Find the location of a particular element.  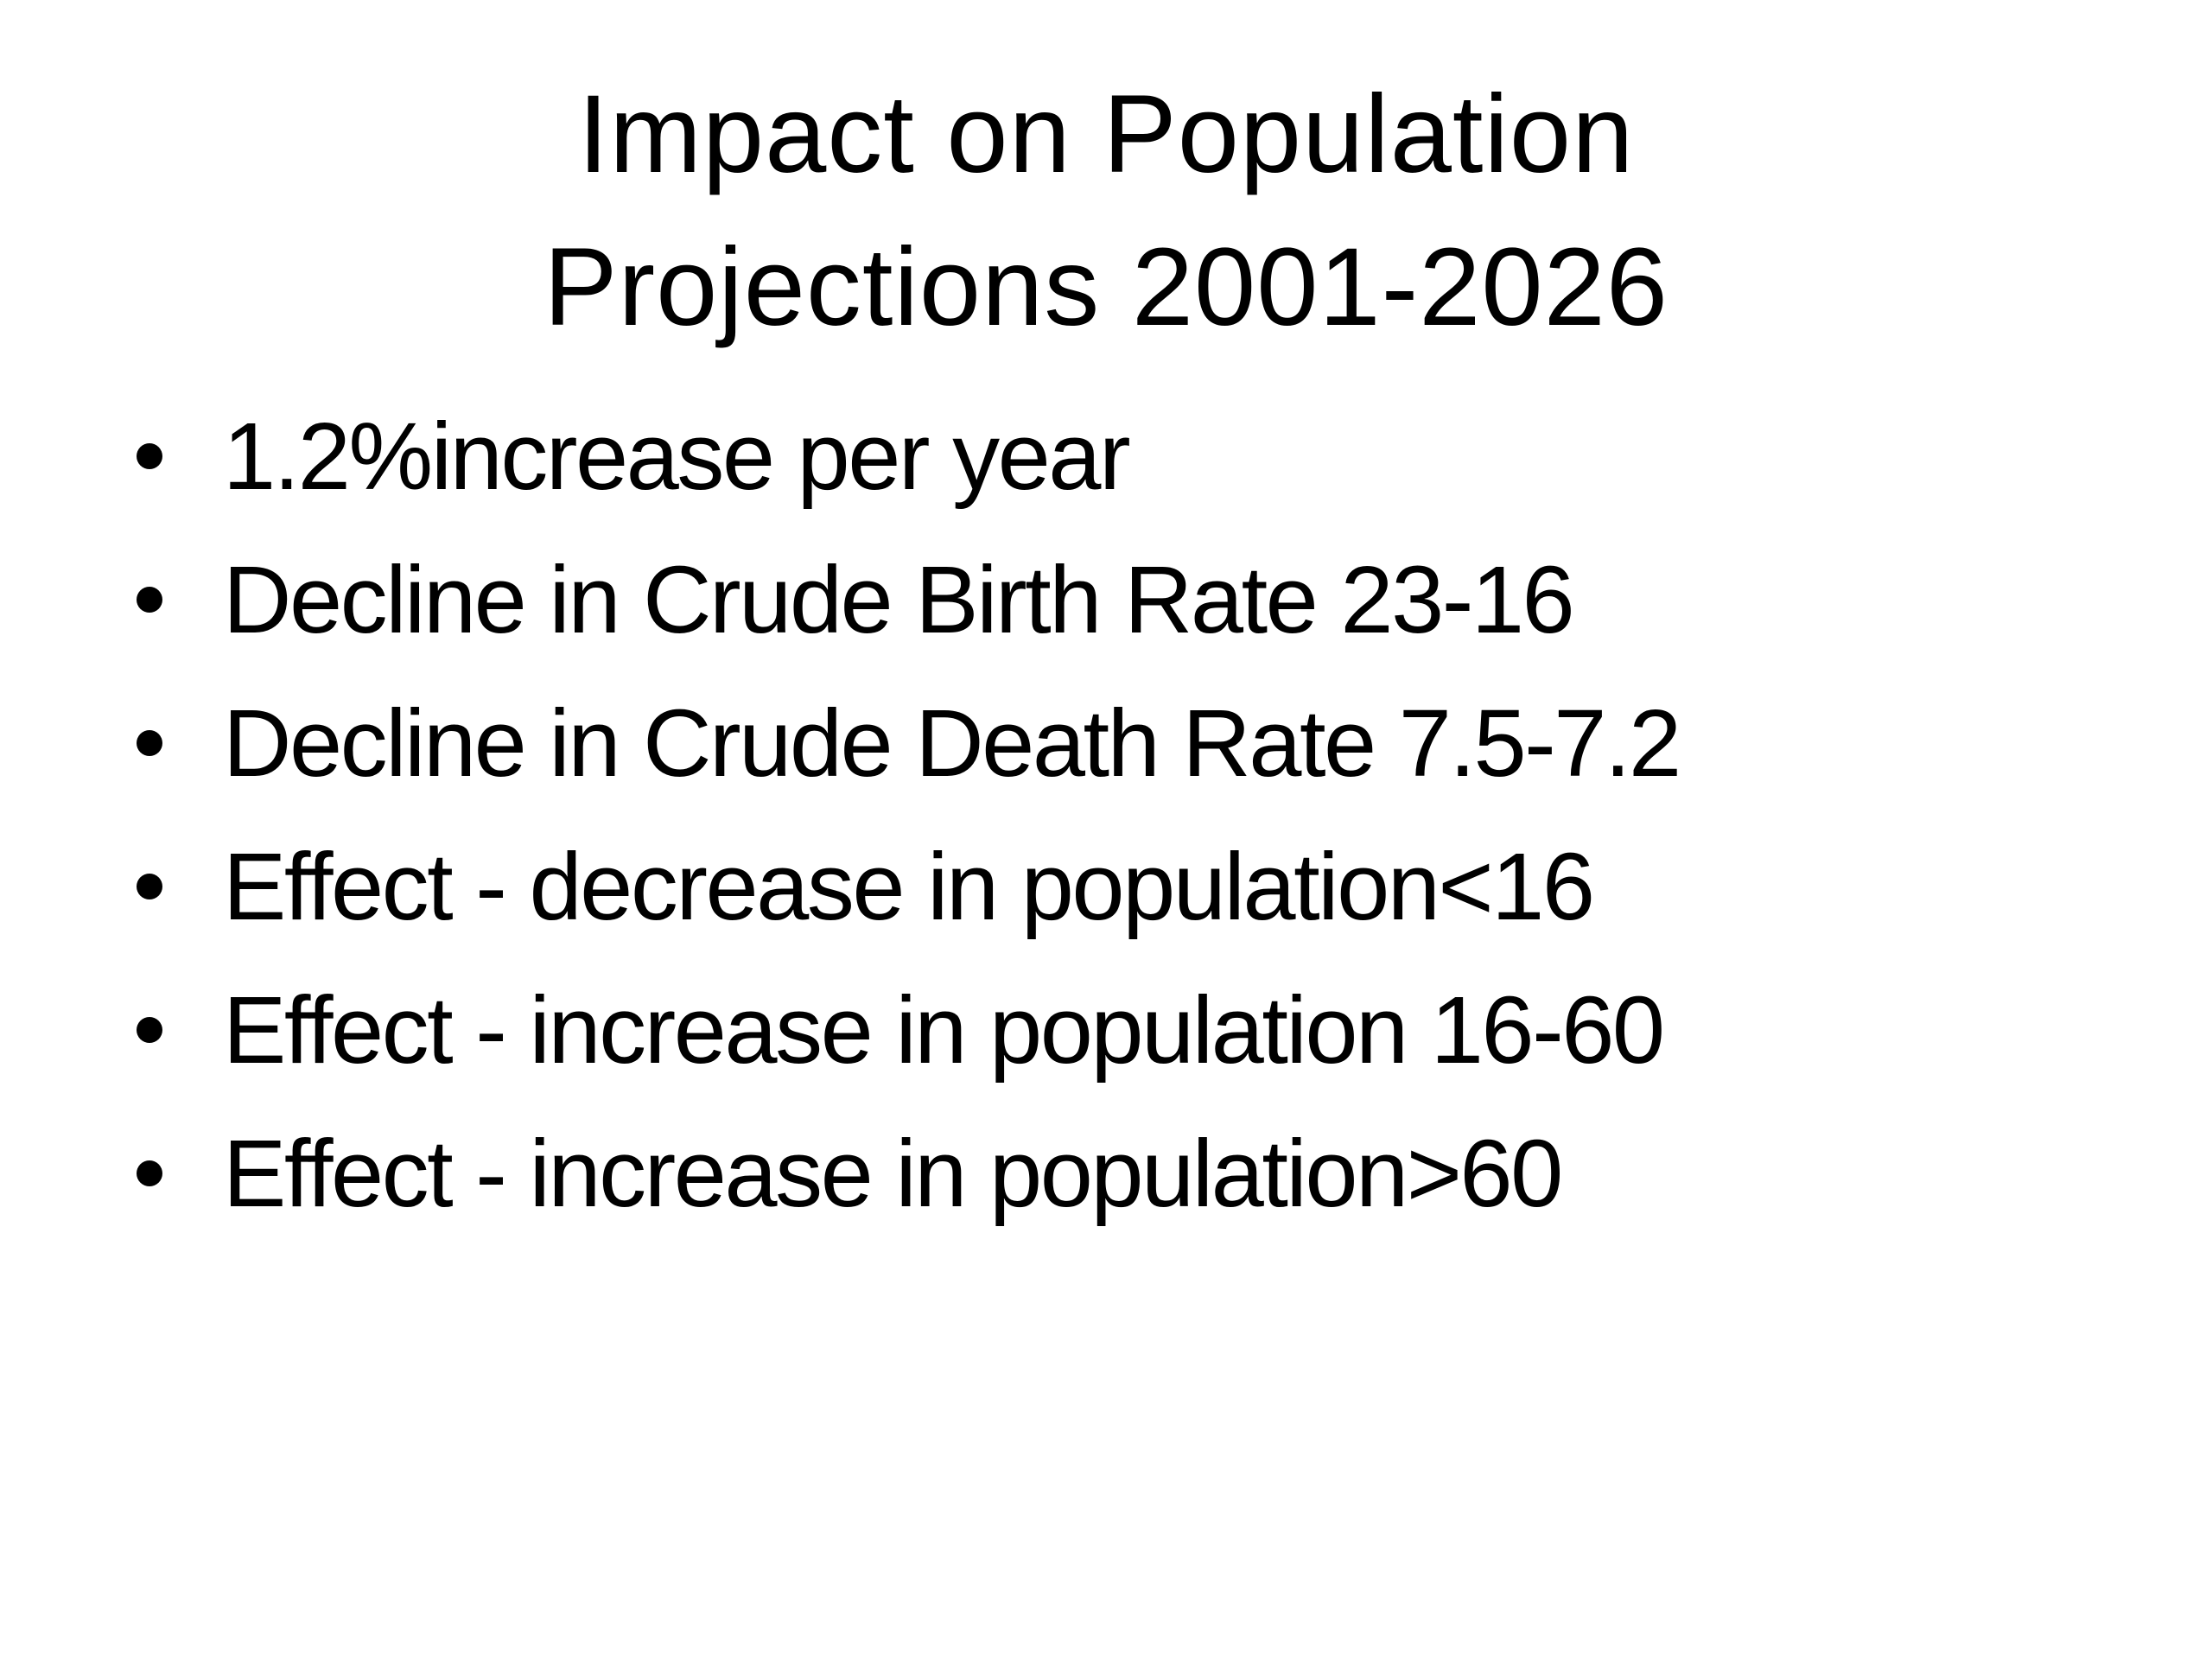

slide-title-line-1: Impact on Population is located at coordinates (1106, 134).